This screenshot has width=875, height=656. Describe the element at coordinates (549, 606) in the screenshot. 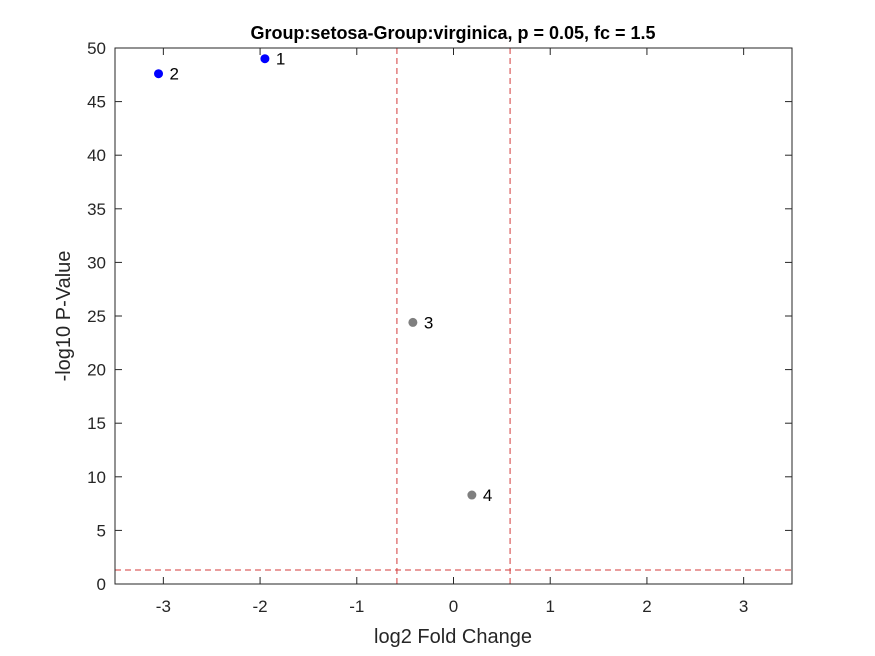

I see `x-tick-label: 1` at that location.